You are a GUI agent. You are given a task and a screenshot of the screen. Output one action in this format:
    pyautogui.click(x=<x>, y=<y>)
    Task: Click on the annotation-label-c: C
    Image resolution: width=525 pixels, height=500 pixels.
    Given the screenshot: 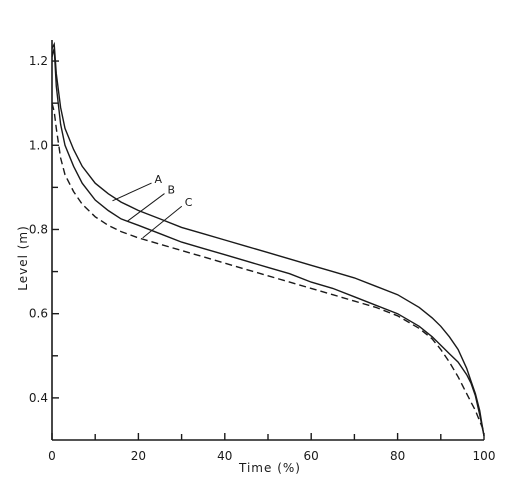 What is the action you would take?
    pyautogui.click(x=189, y=202)
    